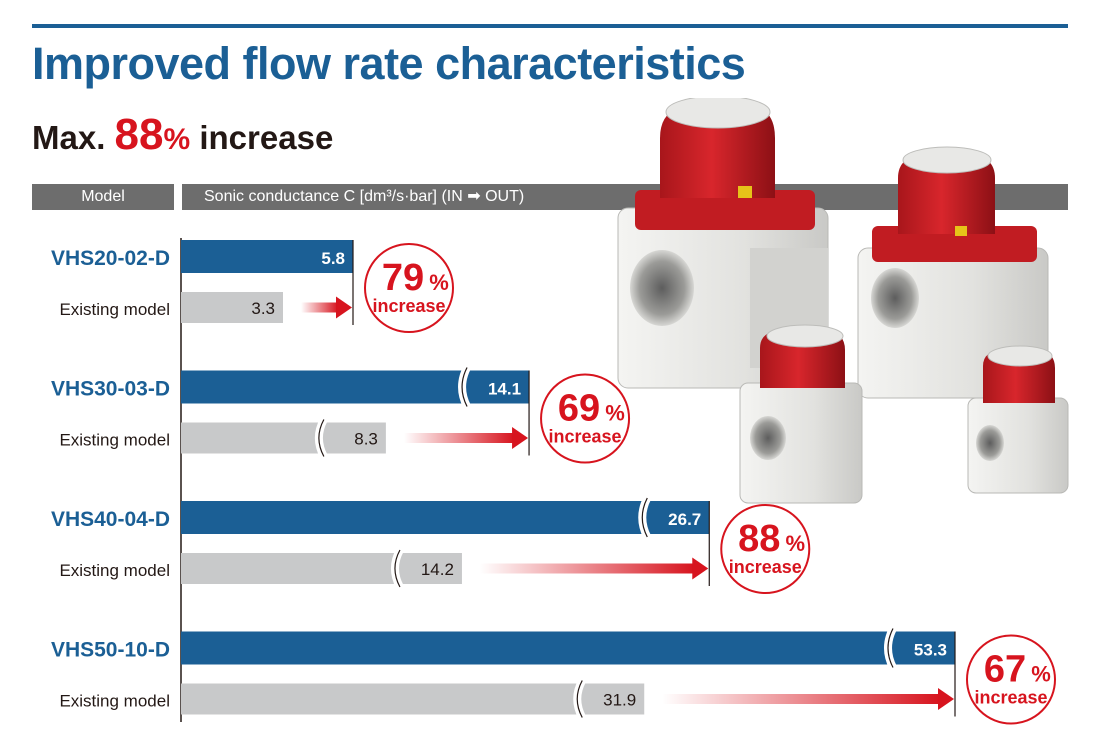 This screenshot has height=751, width=1100. Describe the element at coordinates (110, 519) in the screenshot. I see `model-label: VHS40-04-D` at that location.